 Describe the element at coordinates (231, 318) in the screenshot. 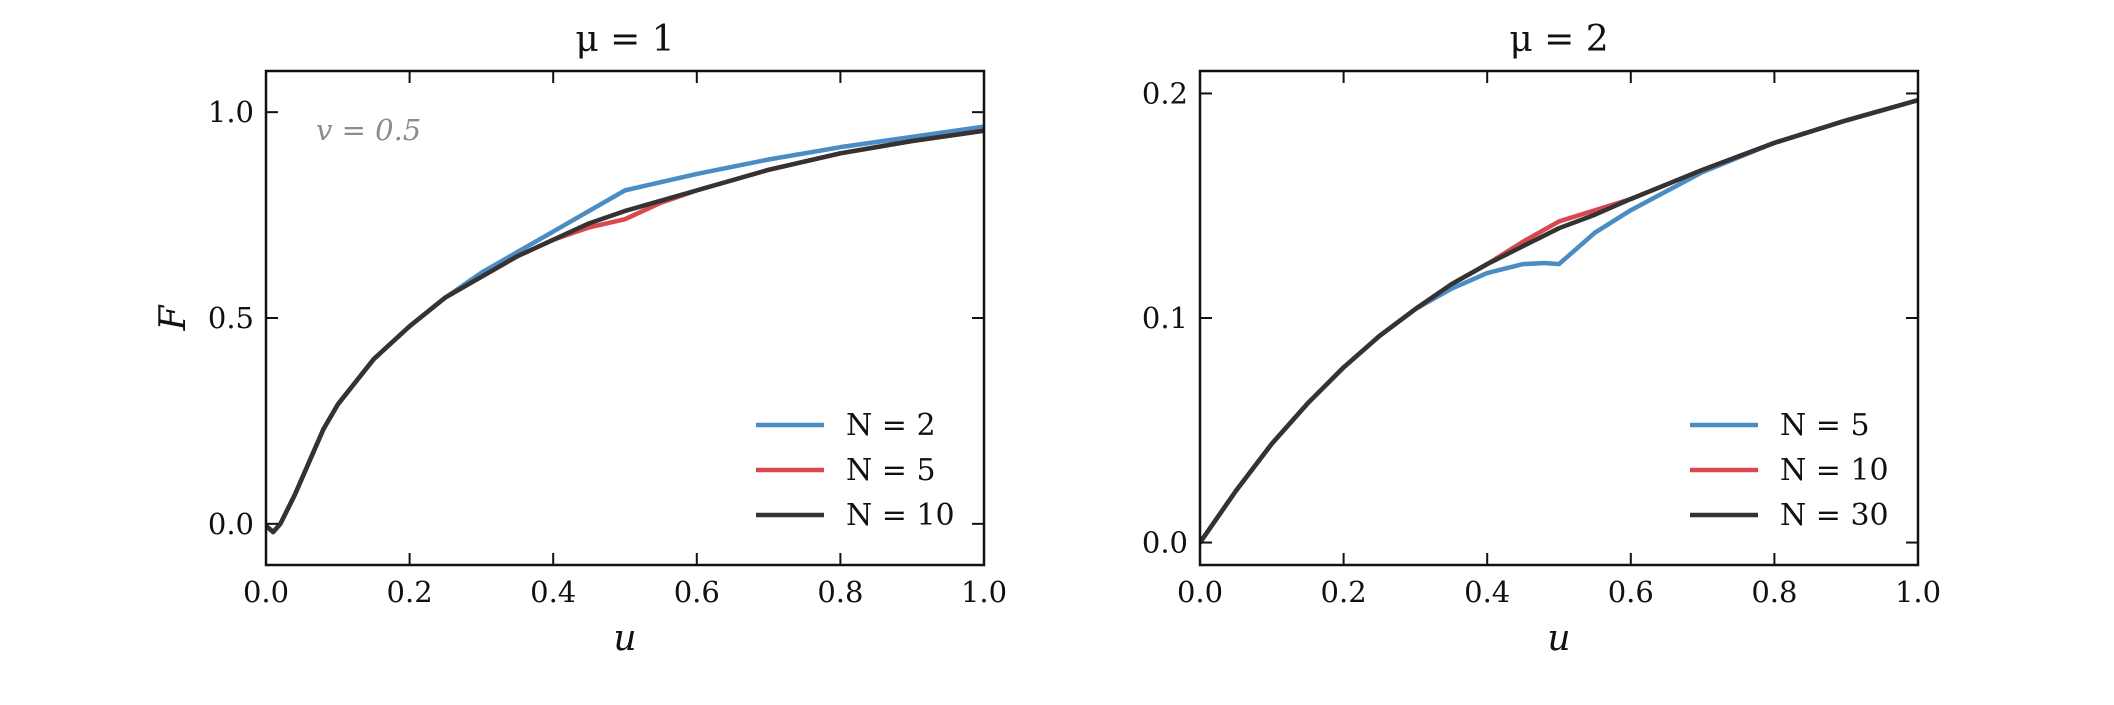

I see `y-tick-label: 0.5` at that location.